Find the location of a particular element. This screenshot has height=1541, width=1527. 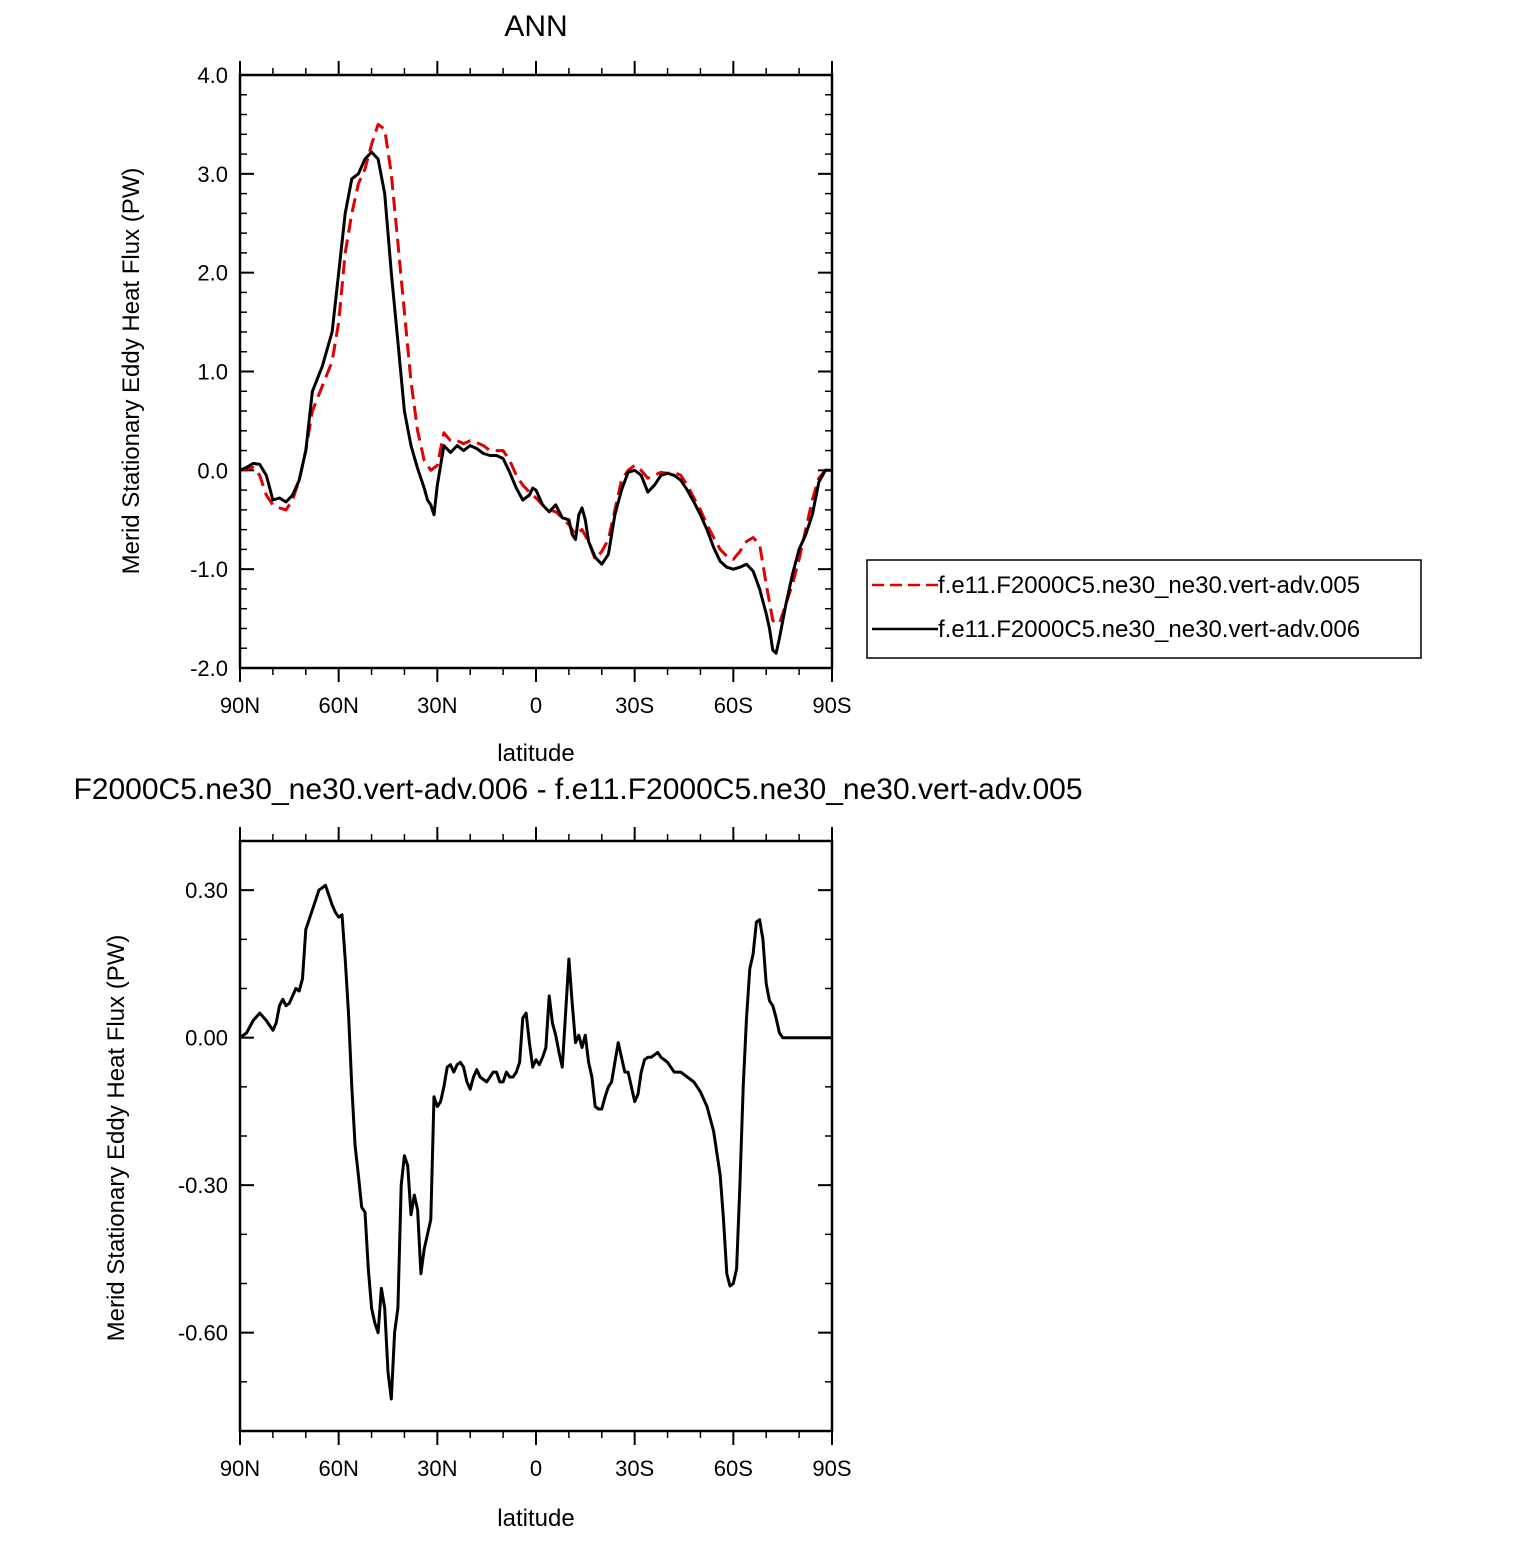

legend-box is located at coordinates (1144, 609).